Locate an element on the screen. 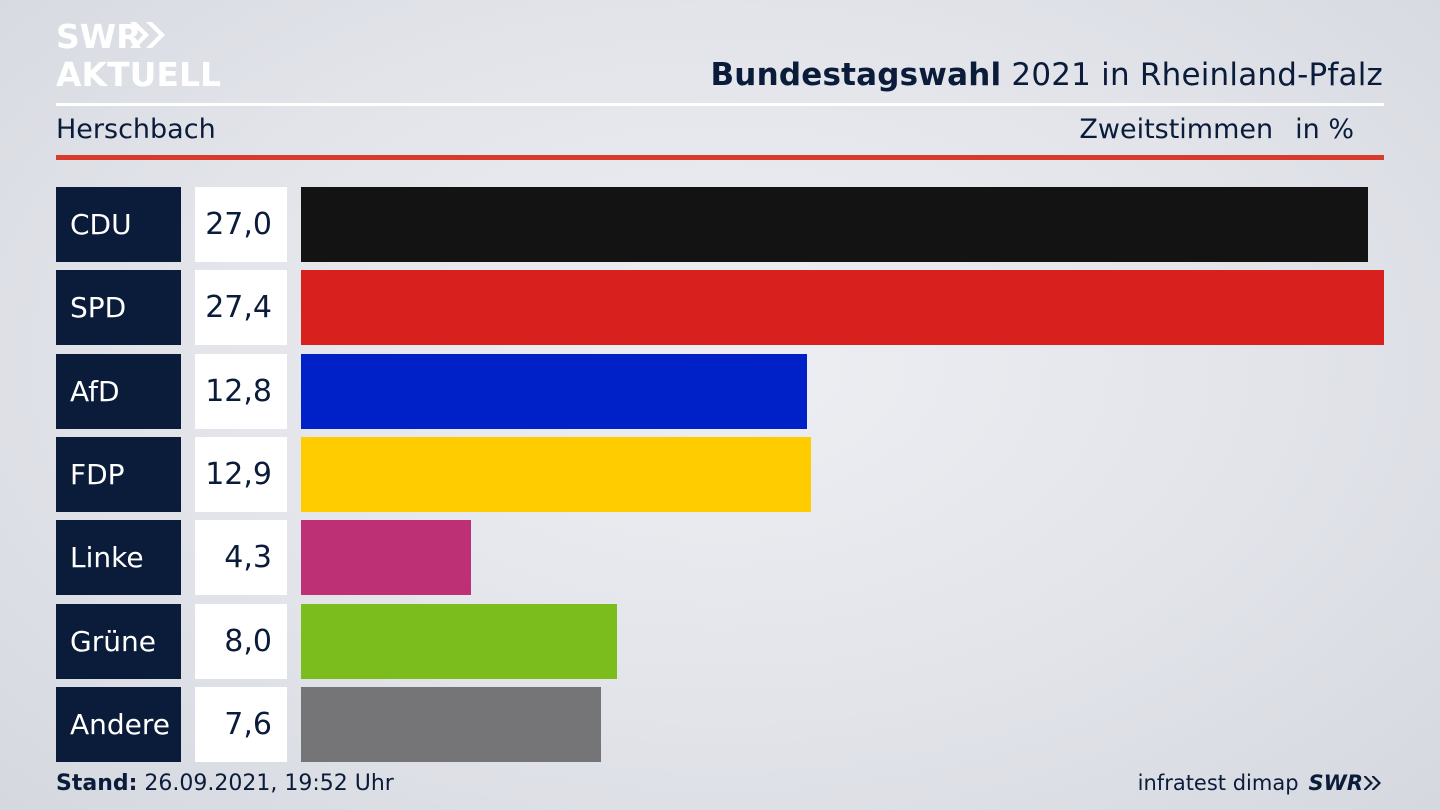 The height and width of the screenshot is (810, 1440). bar-row-afd: AfD 12,8 is located at coordinates (720, 391).